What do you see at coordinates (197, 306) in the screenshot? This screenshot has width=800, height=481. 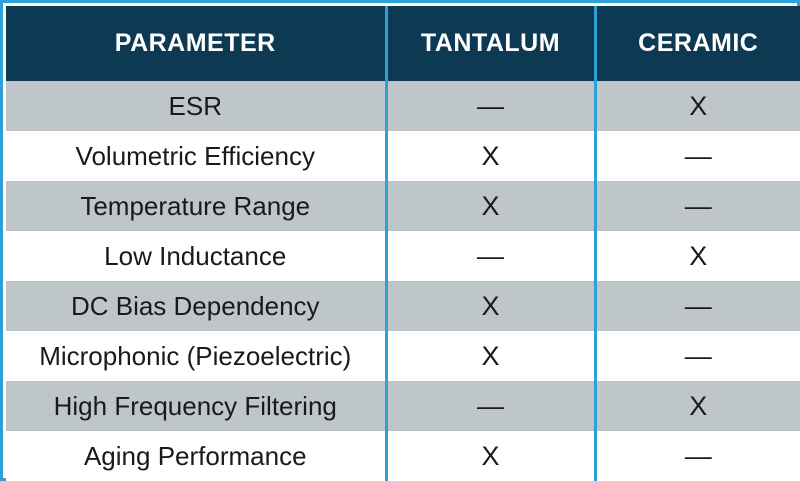 I see `parameter-cell: DC Bias Dependency` at bounding box center [197, 306].